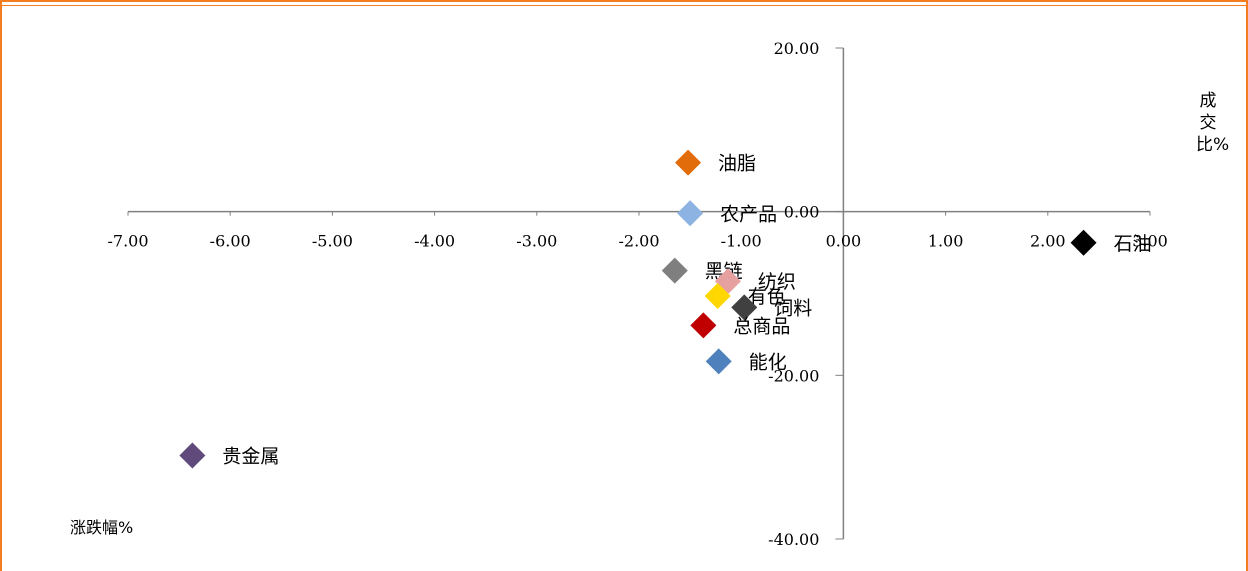 The image size is (1248, 571). What do you see at coordinates (102, 527) in the screenshot?
I see `x-axis-label: 涨跌幅%` at bounding box center [102, 527].